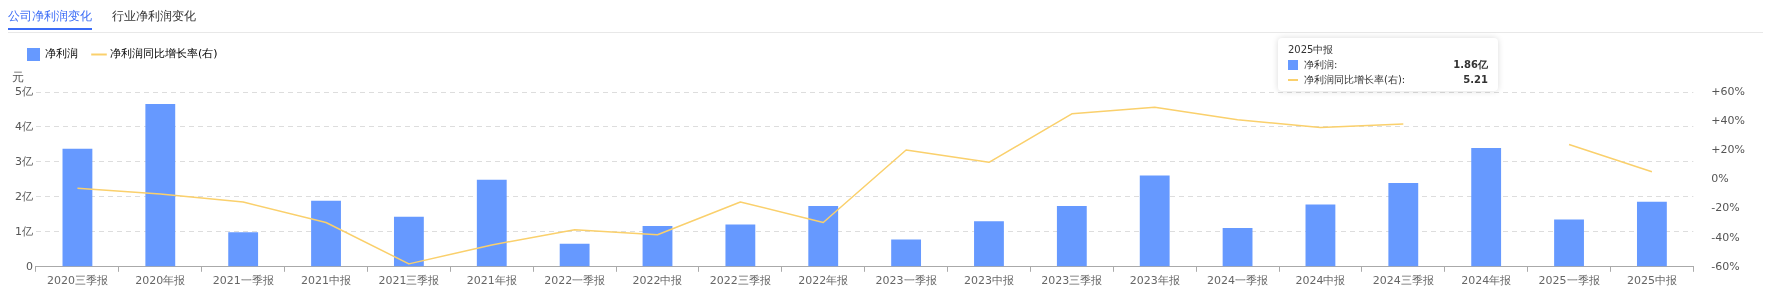  What do you see at coordinates (1321, 65) in the screenshot?
I see `text: 净利润:` at bounding box center [1321, 65].